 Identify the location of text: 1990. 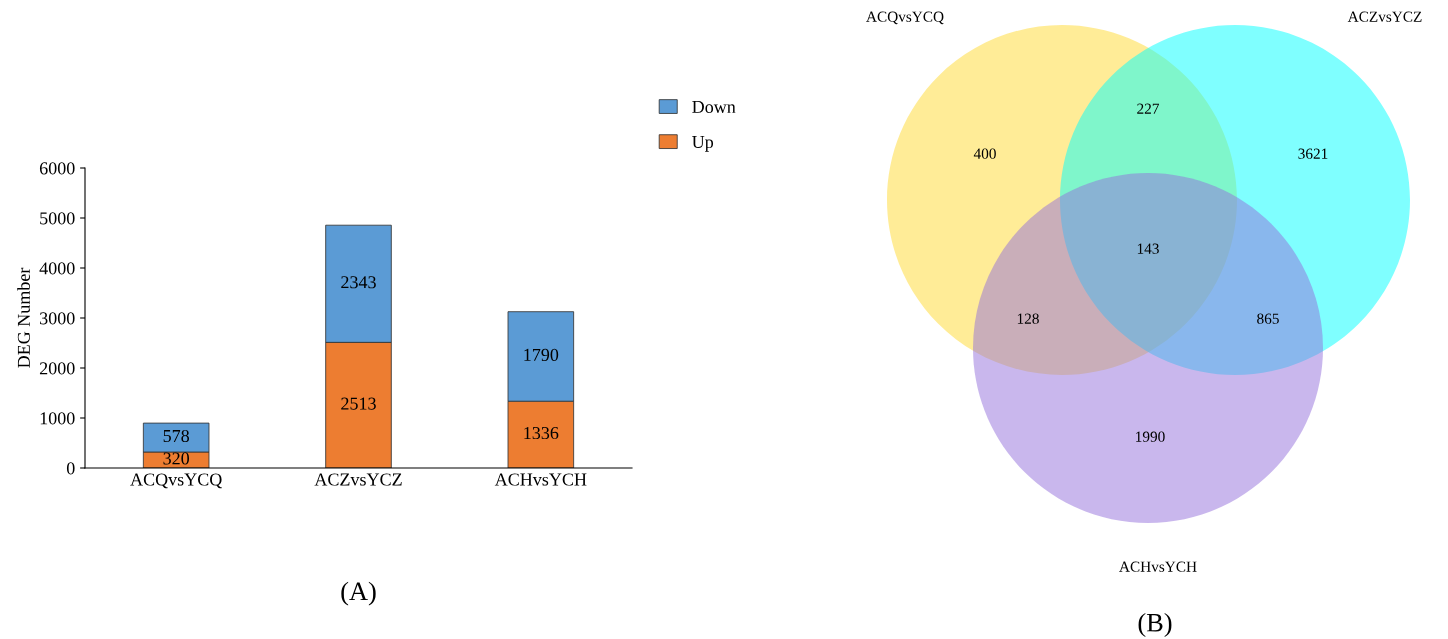
(1150, 436).